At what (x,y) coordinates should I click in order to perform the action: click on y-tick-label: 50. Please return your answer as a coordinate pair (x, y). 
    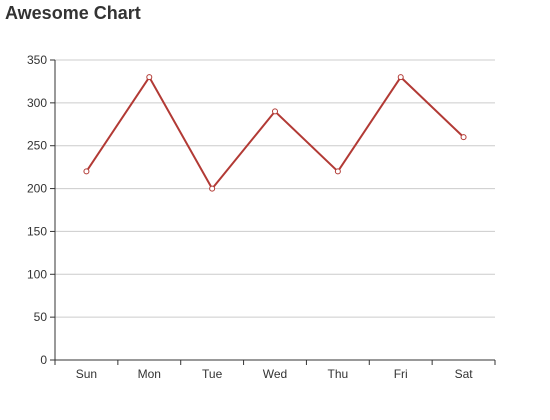
    Looking at the image, I should click on (41, 317).